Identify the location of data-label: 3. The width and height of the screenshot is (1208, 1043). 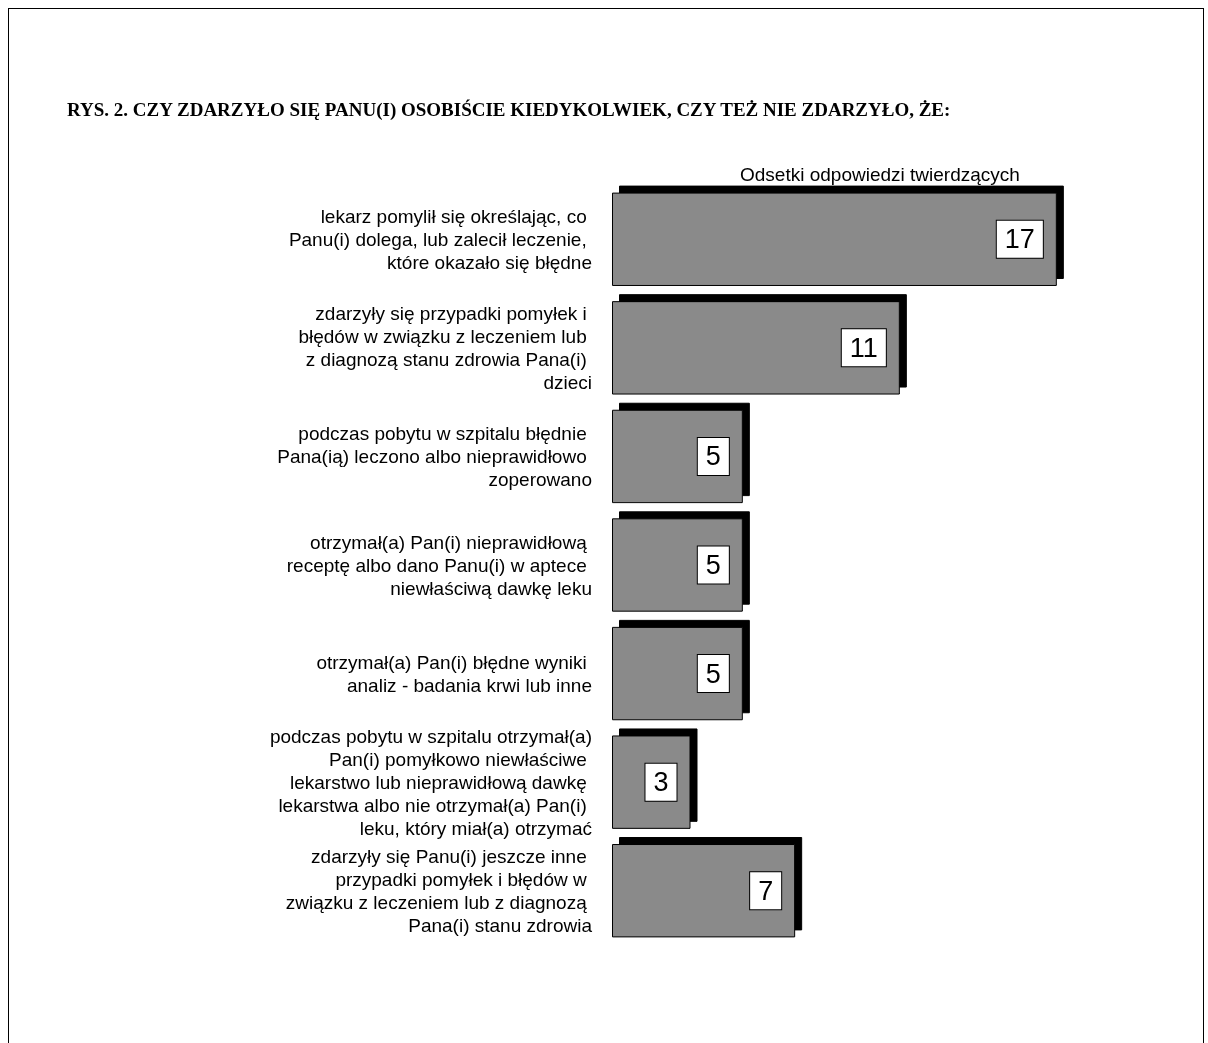
(661, 782).